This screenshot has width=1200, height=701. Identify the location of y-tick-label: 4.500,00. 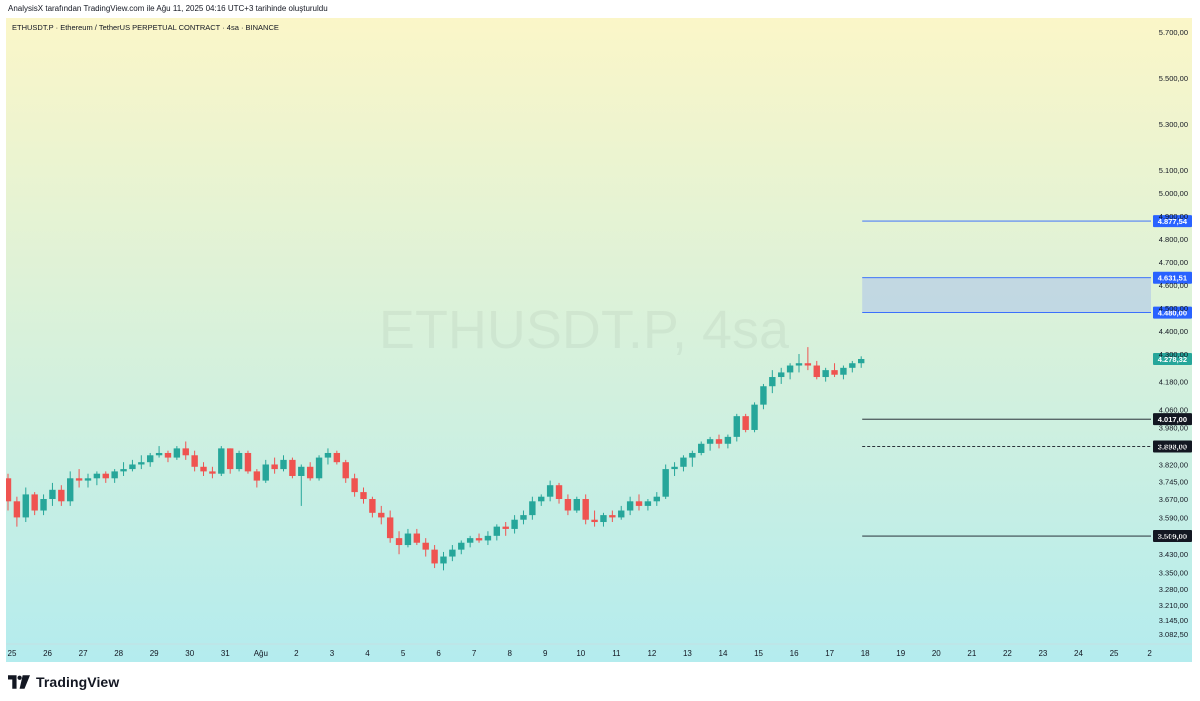
(1173, 308).